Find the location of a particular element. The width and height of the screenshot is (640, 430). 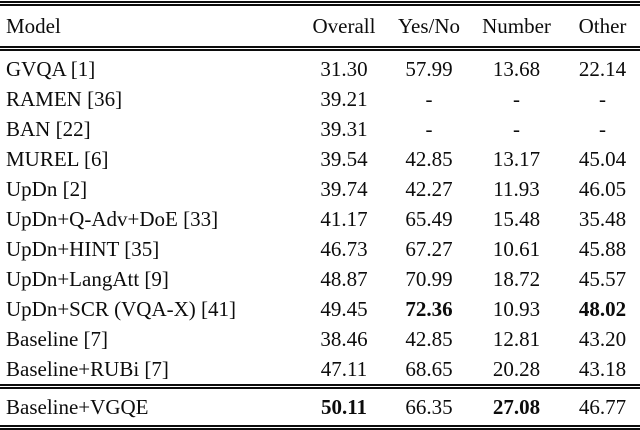

overall-cell: 39.74 is located at coordinates (344, 188).